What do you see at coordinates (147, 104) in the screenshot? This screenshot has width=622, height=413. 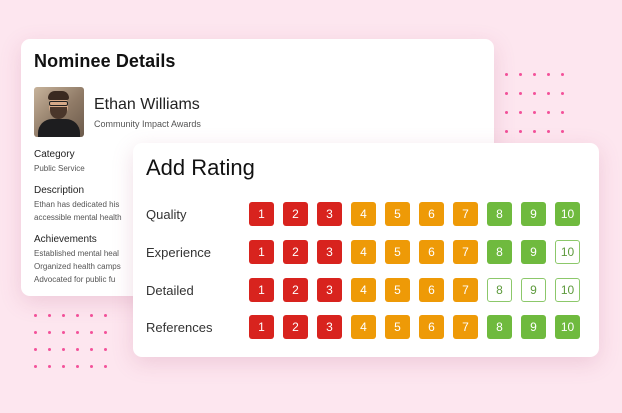 I see `nominee-name: Ethan Williams` at bounding box center [147, 104].